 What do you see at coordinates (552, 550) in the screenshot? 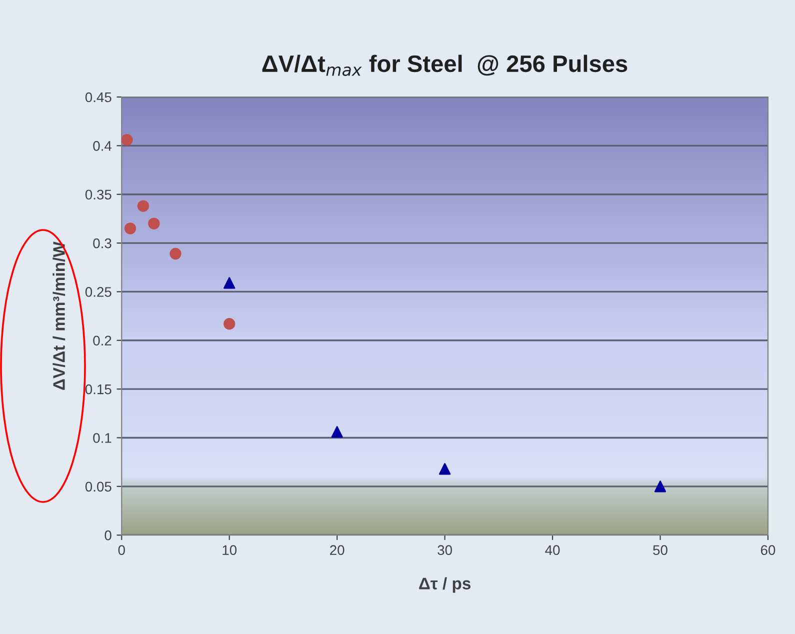
I see `x-tick-label: 40` at bounding box center [552, 550].